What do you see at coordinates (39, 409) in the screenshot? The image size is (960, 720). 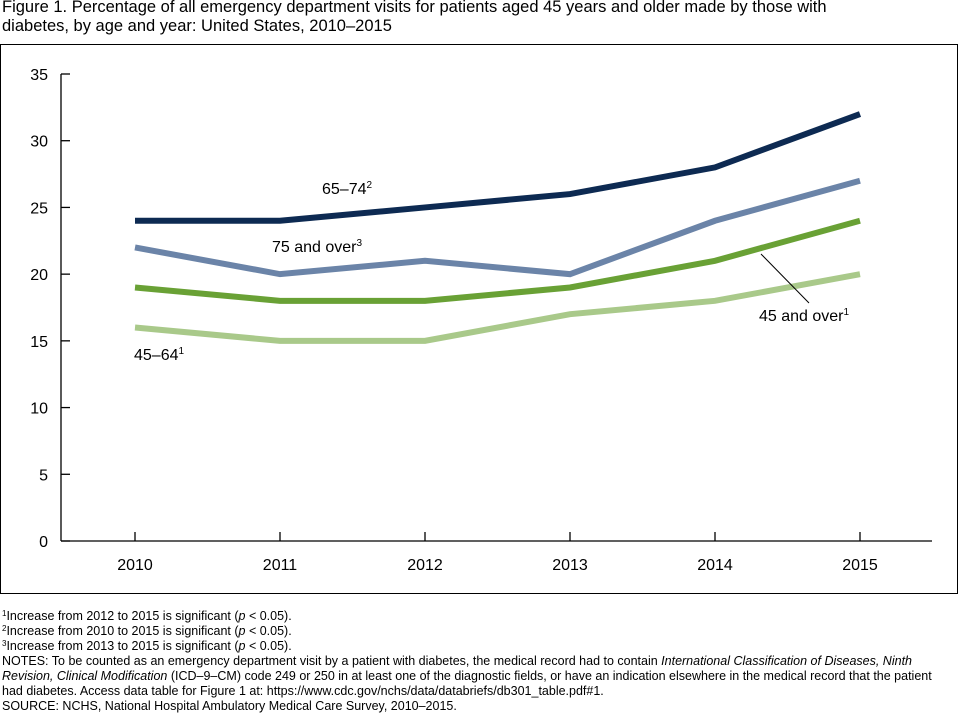 I see `y-tick-label: 10` at bounding box center [39, 409].